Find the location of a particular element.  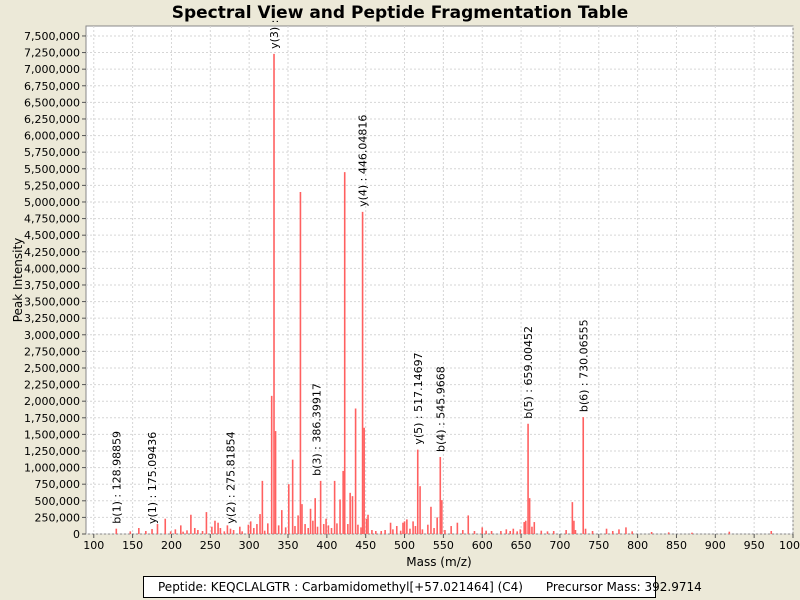

x-tick-label: 200 is located at coordinates (171, 545).